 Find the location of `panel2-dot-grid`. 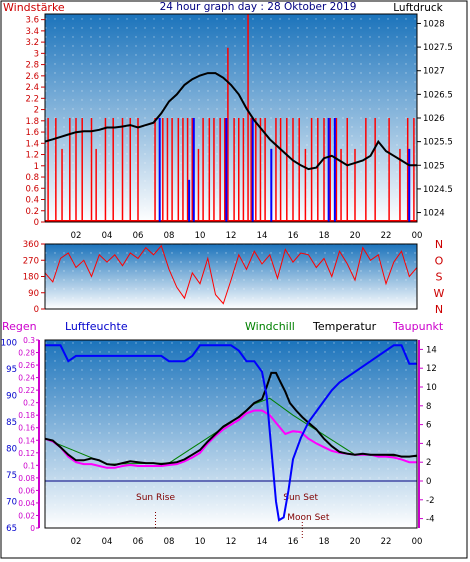

panel2-dot-grid is located at coordinates (231, 276).